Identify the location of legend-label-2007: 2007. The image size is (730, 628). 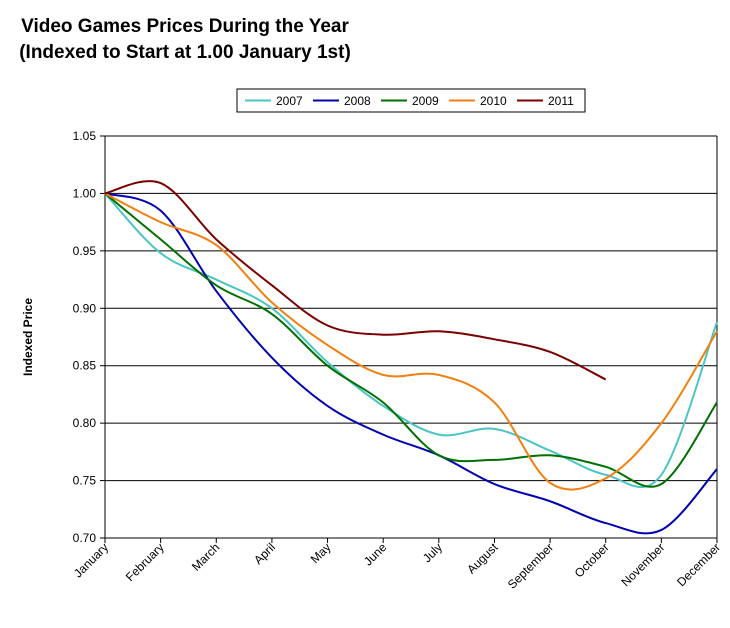
(289, 101).